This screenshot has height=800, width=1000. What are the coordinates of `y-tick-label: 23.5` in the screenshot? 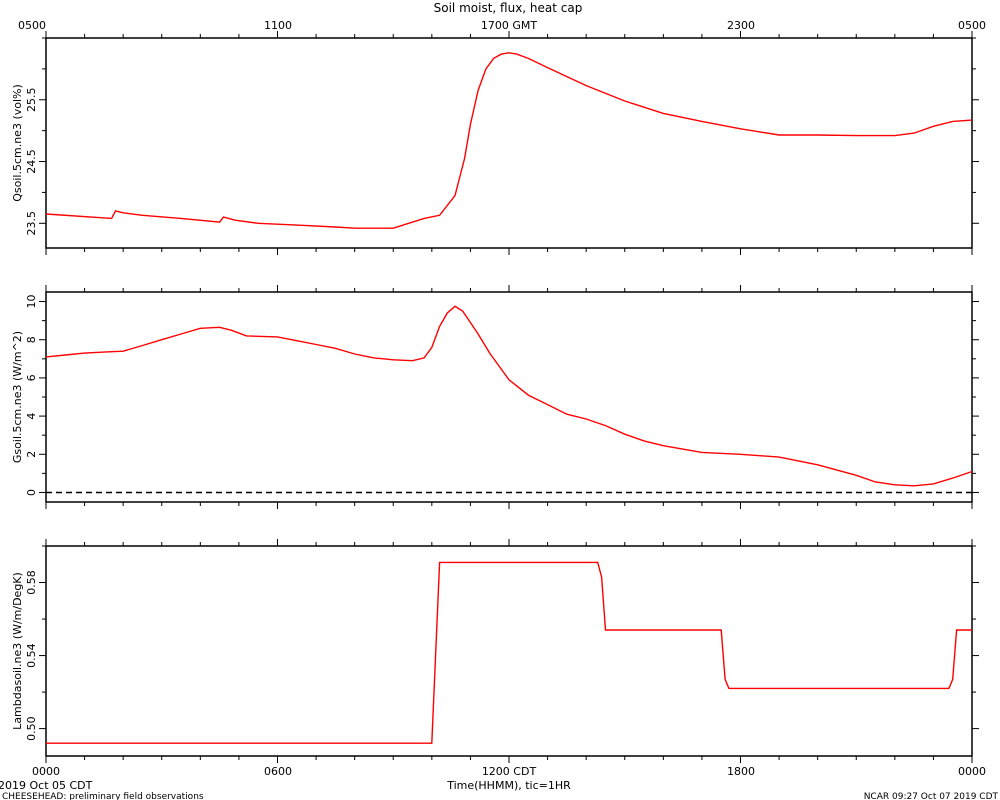 It's located at (31, 223).